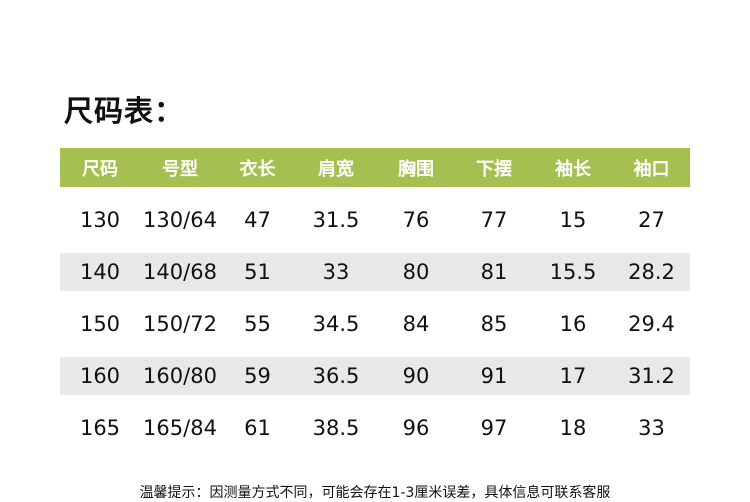 The image size is (750, 502). Describe the element at coordinates (100, 428) in the screenshot. I see `table-cell: 165` at that location.